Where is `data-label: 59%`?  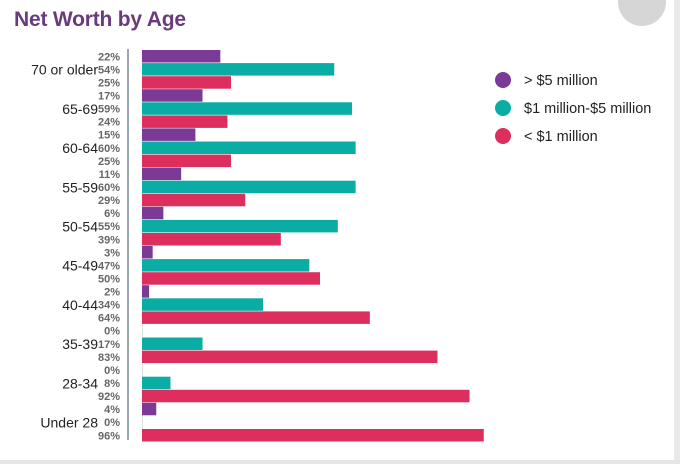
data-label: 59% is located at coordinates (109, 110).